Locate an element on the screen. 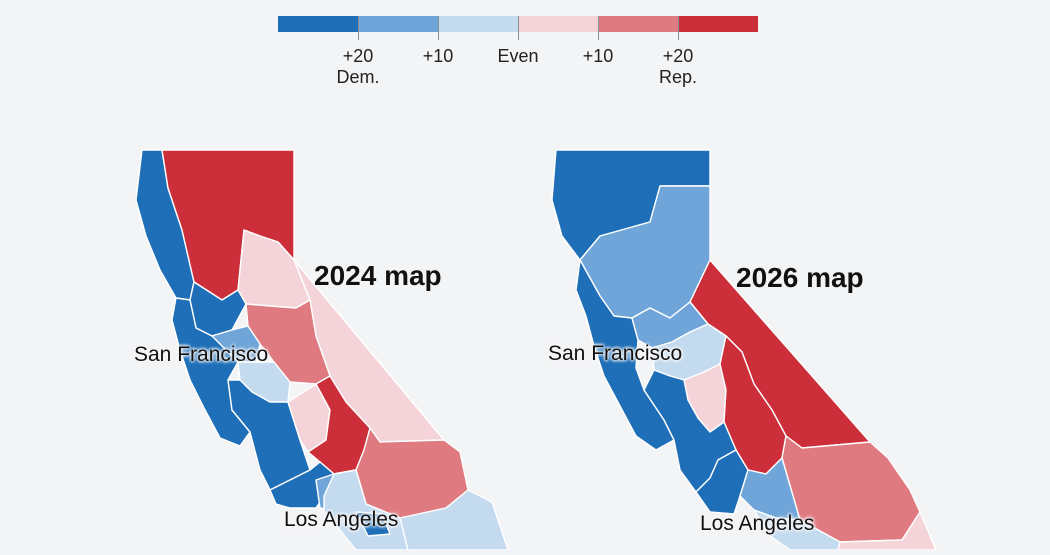  map-2026-title: 2026 map is located at coordinates (800, 277).